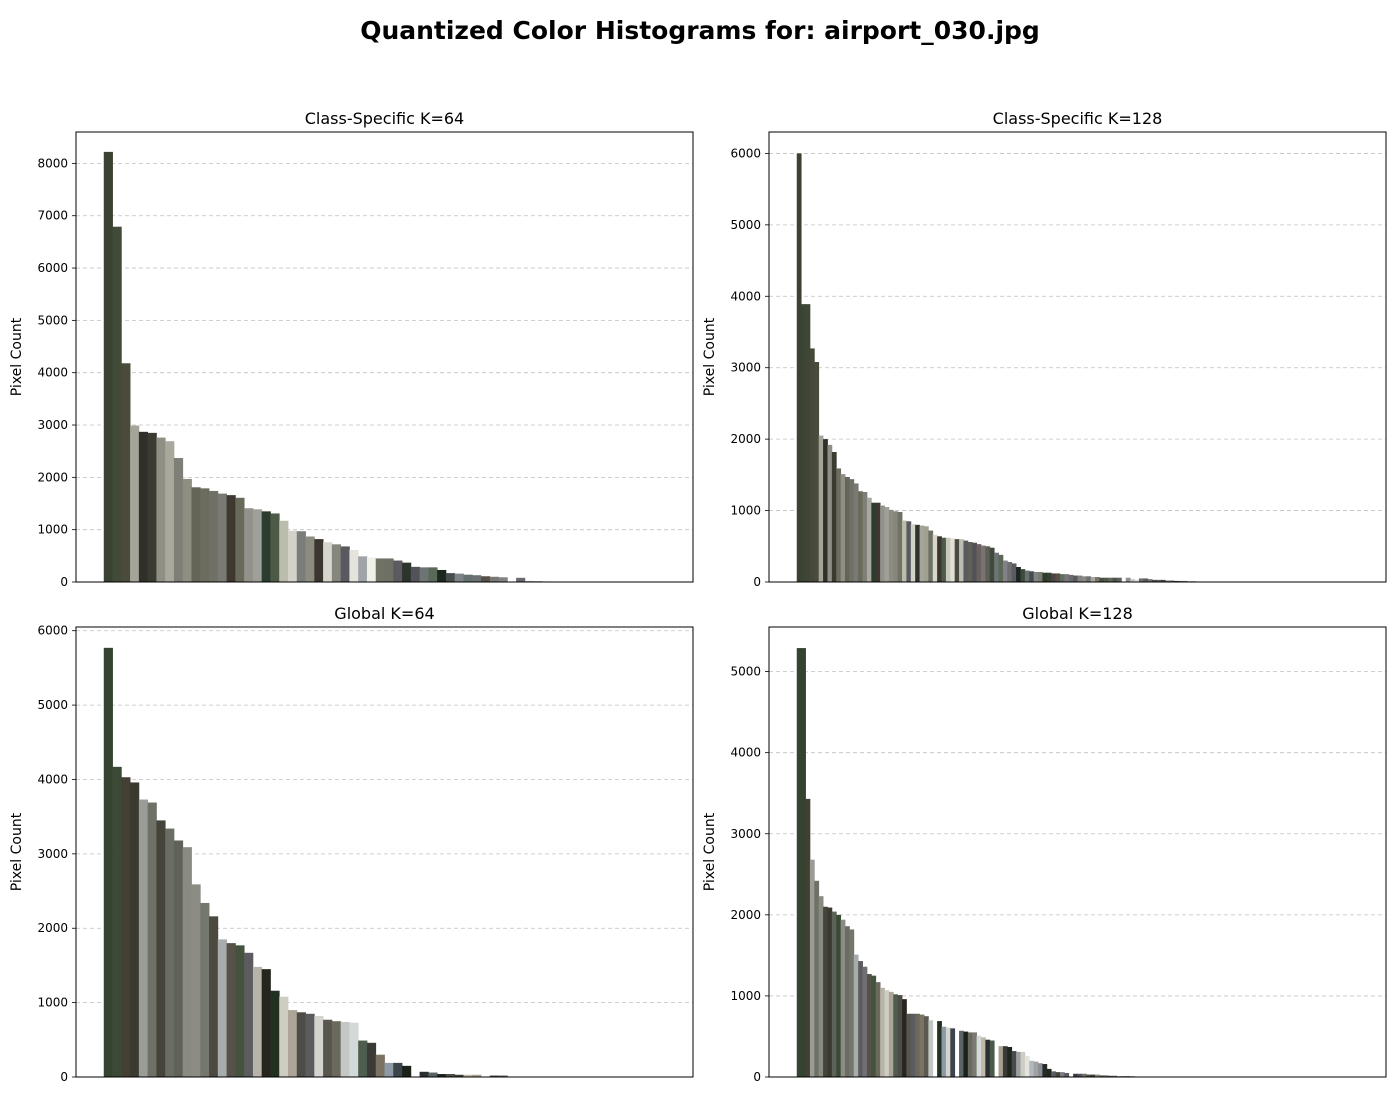 The height and width of the screenshot is (1100, 1400). What do you see at coordinates (17, 851) in the screenshot?
I see `y-axis-label: Pixel Count` at bounding box center [17, 851].